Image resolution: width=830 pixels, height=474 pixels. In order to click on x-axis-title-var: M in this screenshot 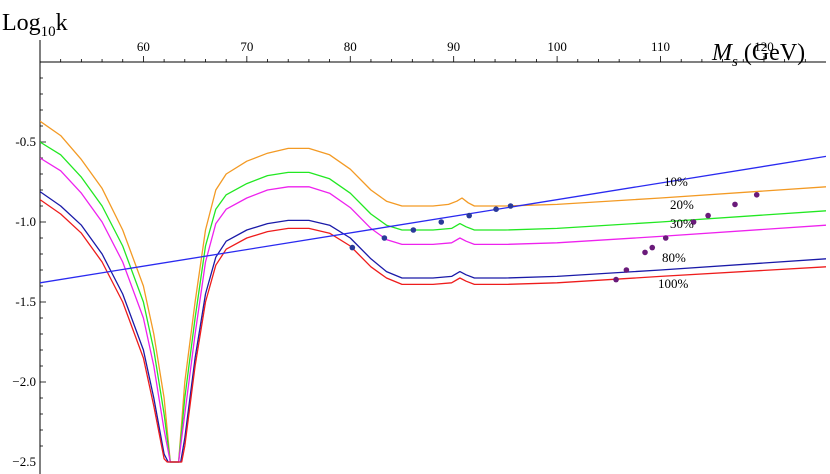, I will do `click(722, 53)`.